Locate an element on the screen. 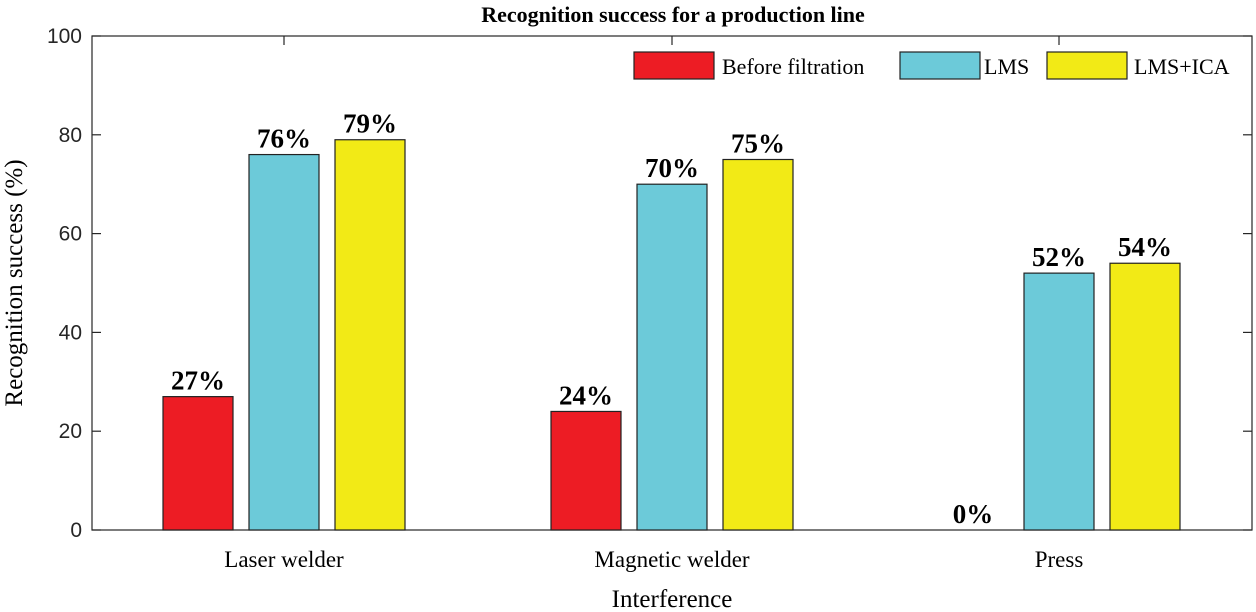 This screenshot has height=612, width=1256. y-tick-label: 40 is located at coordinates (70, 332).